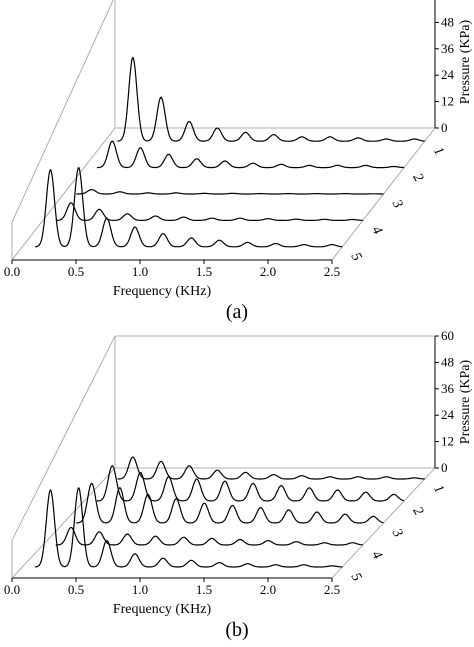 The image size is (474, 647). I want to click on panel-label: (a), so click(237, 312).